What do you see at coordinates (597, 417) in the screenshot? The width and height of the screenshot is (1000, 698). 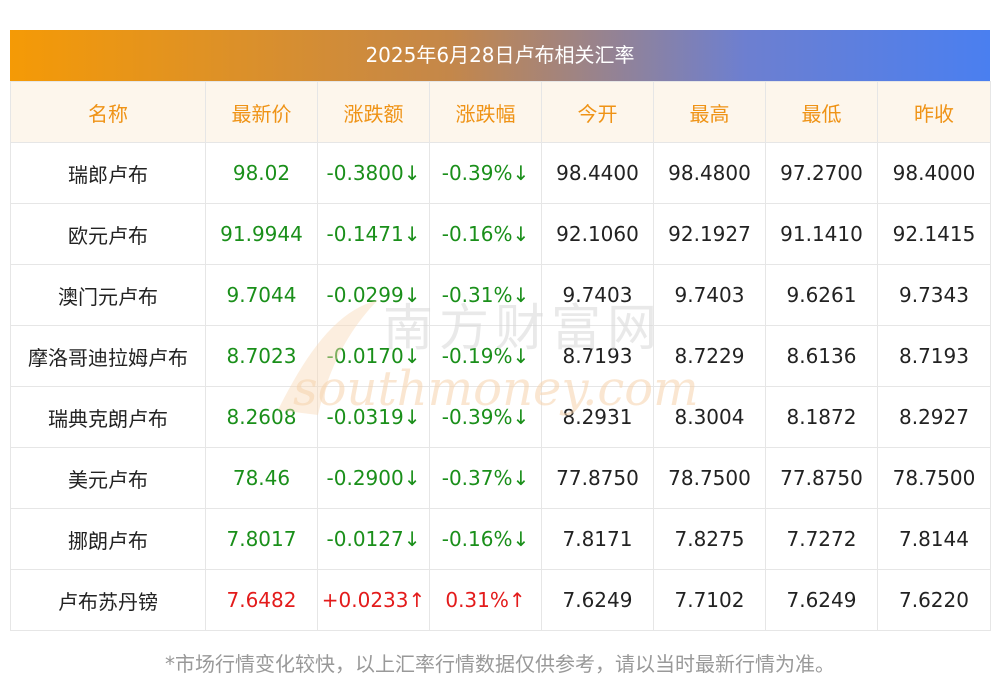 I see `cell-open: 8.2931` at bounding box center [597, 417].